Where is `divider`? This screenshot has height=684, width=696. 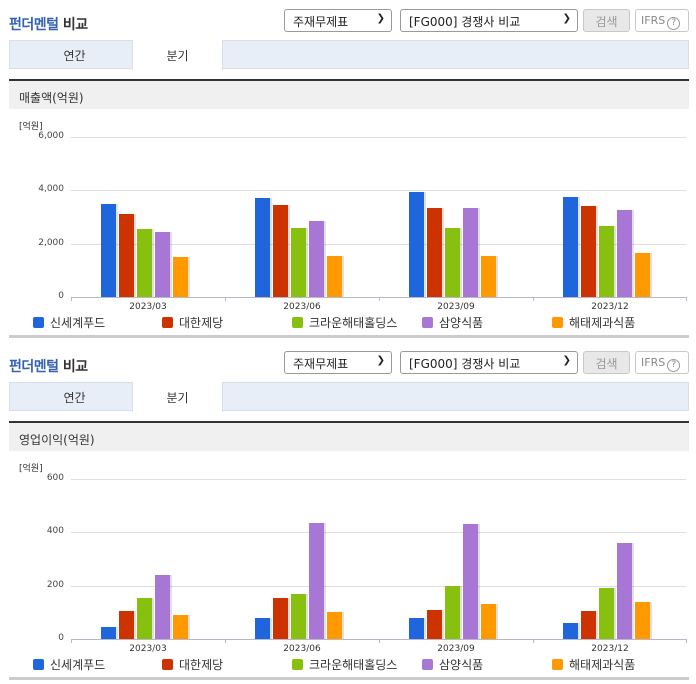 divider is located at coordinates (349, 80).